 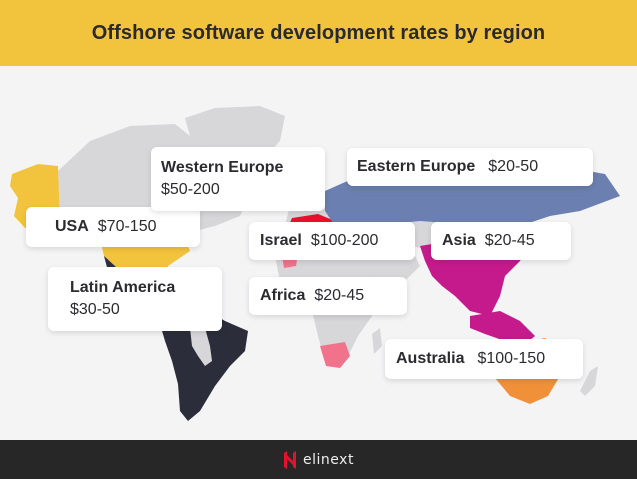 I want to click on madagascar-shape, so click(x=377, y=341).